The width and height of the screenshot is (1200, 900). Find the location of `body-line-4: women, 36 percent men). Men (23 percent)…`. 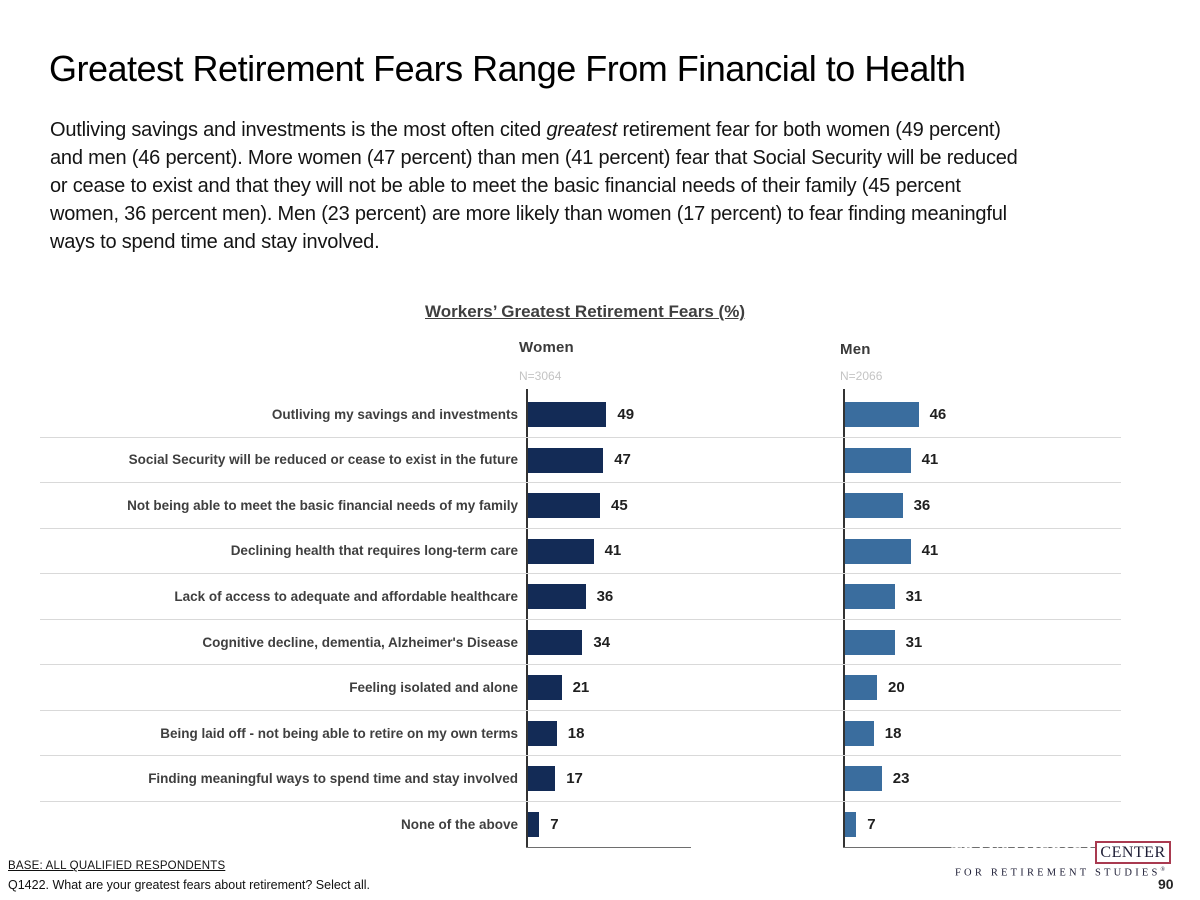

body-line-4: women, 36 percent men). Men (23 percent)… is located at coordinates (528, 214).